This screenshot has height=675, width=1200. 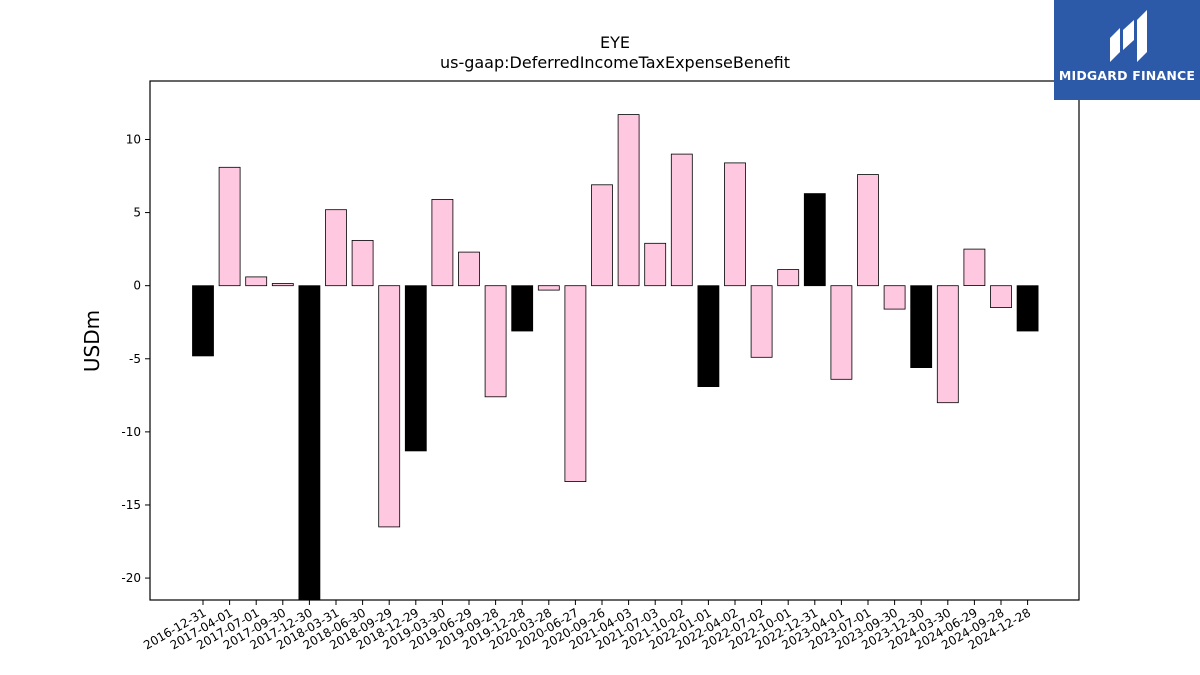 I want to click on y-tick-label: 0, so click(x=137, y=286).